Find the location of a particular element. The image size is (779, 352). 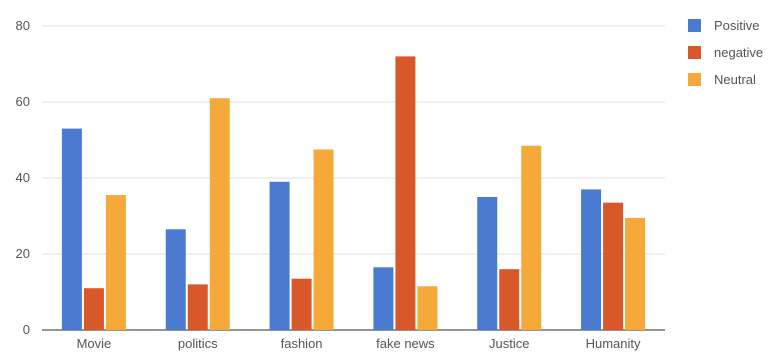

y-tick-label: 60 is located at coordinates (23, 101).